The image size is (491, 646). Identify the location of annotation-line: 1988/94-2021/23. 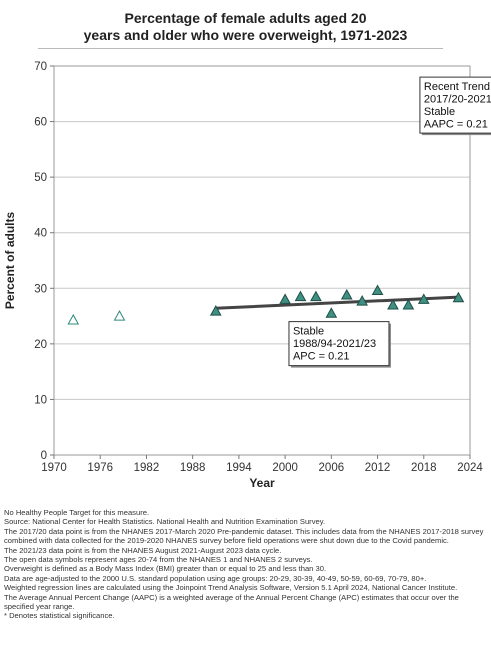
(334, 344).